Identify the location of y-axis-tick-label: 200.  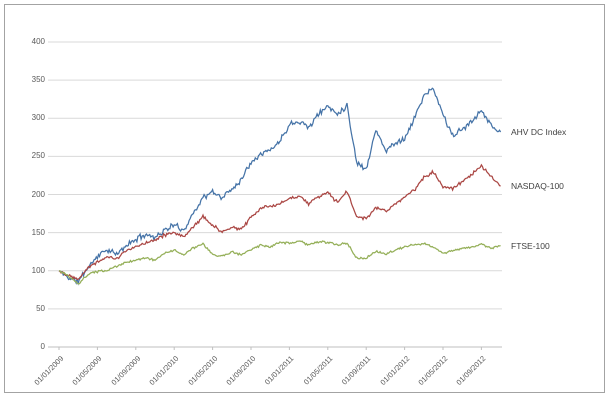
(38, 194).